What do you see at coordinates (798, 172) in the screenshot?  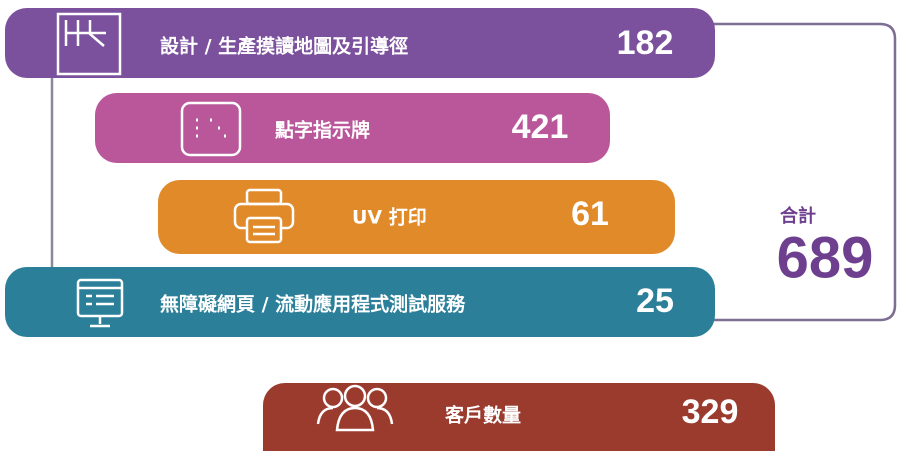 I see `total-bracket` at bounding box center [798, 172].